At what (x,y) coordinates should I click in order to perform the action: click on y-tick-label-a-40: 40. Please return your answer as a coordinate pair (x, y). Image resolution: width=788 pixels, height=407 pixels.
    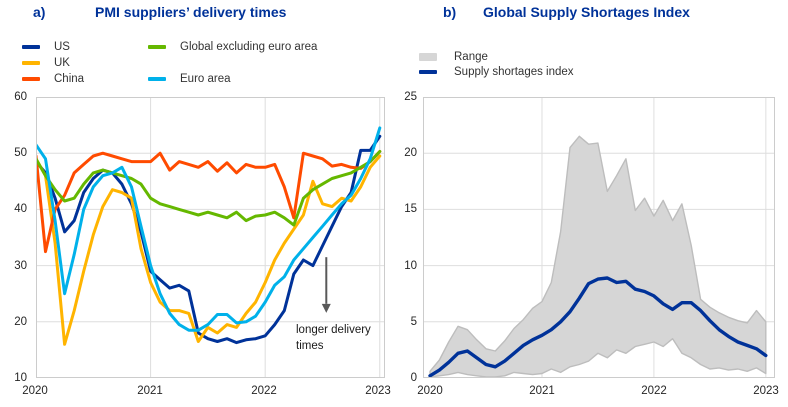
    Looking at the image, I should click on (20, 209).